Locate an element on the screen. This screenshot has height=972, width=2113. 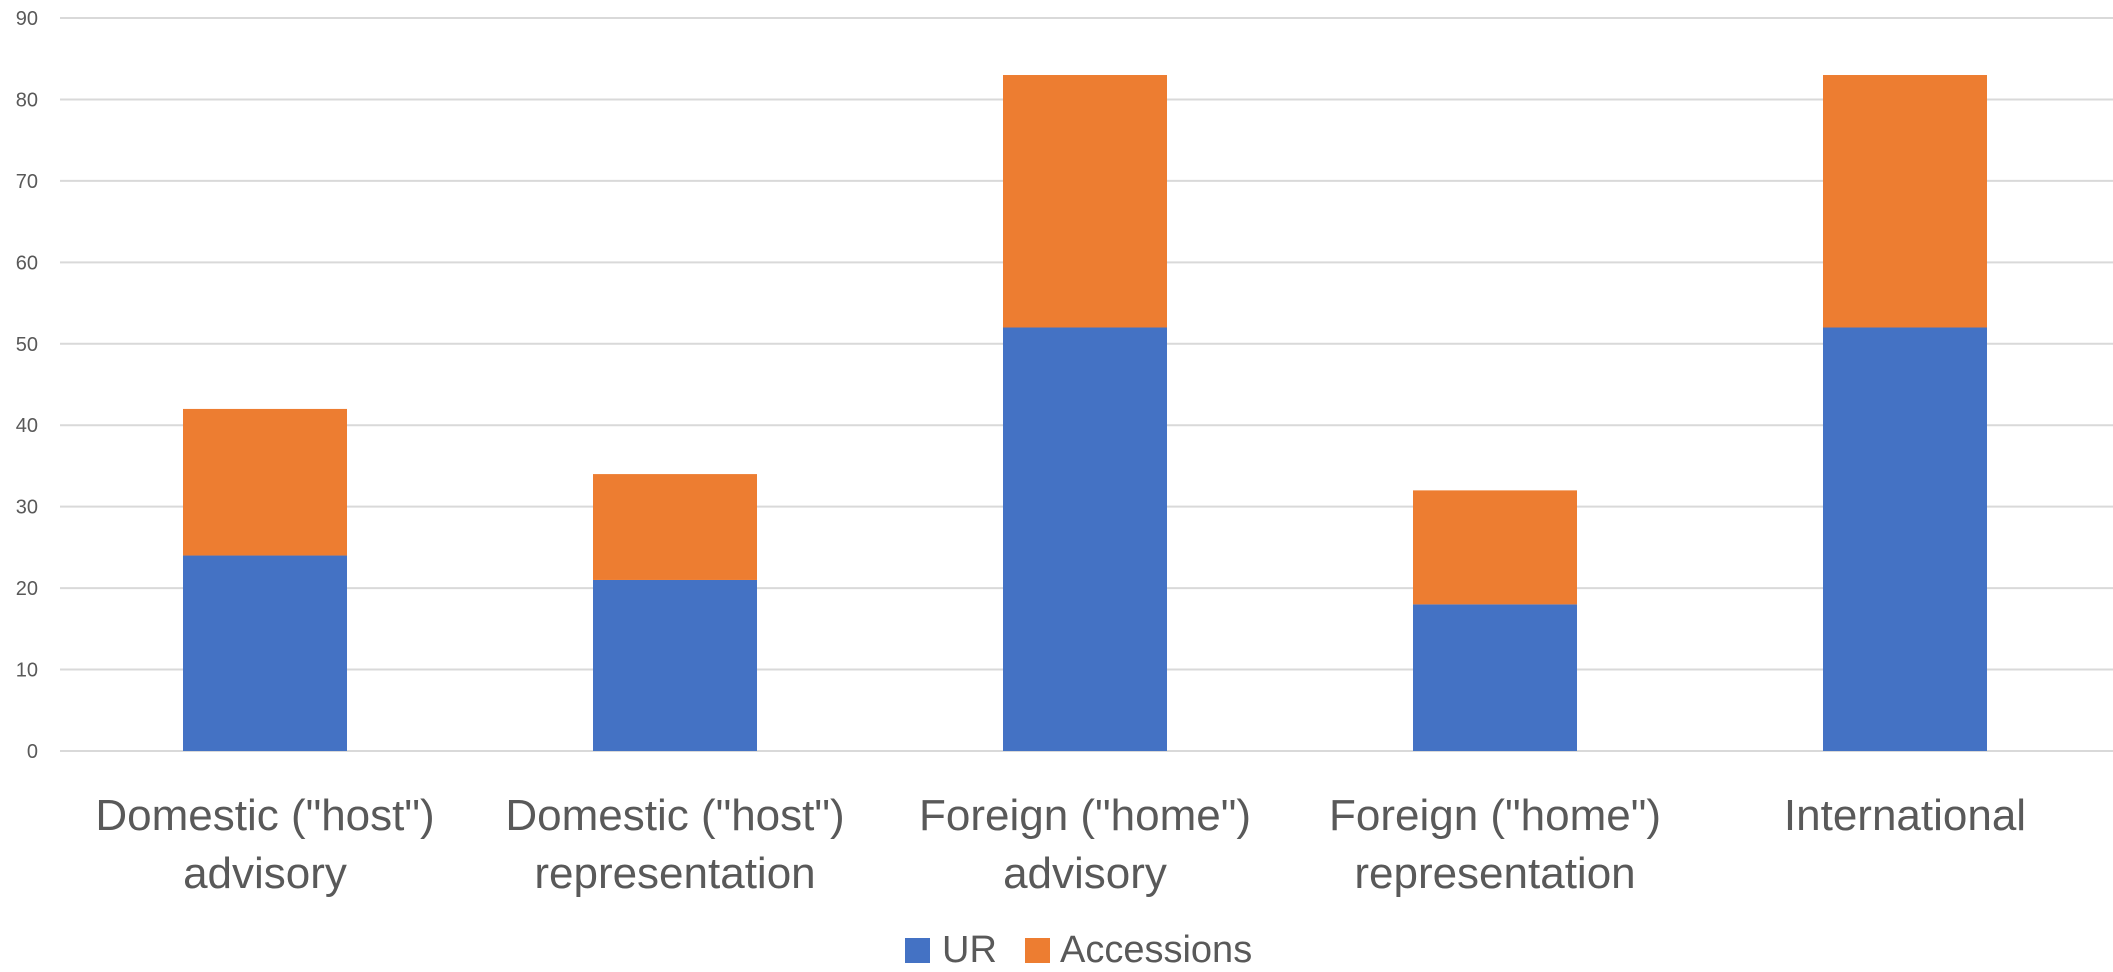
x-tick-label: International is located at coordinates (1905, 815).